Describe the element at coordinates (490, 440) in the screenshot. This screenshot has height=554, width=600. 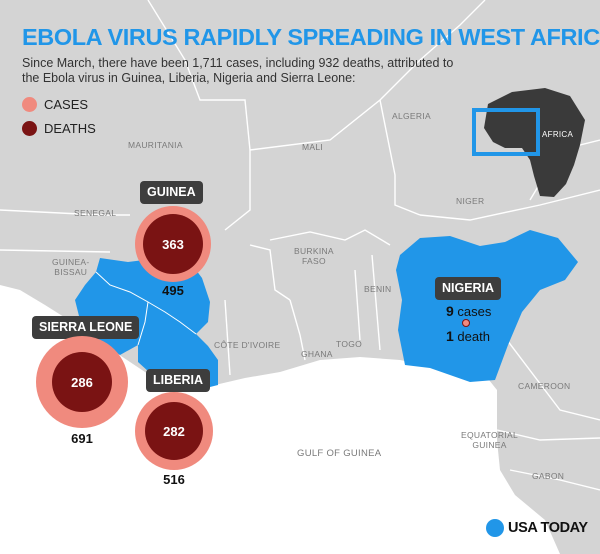
I see `label-equatorial-guinea: EQUATORIAL GUINEA` at that location.